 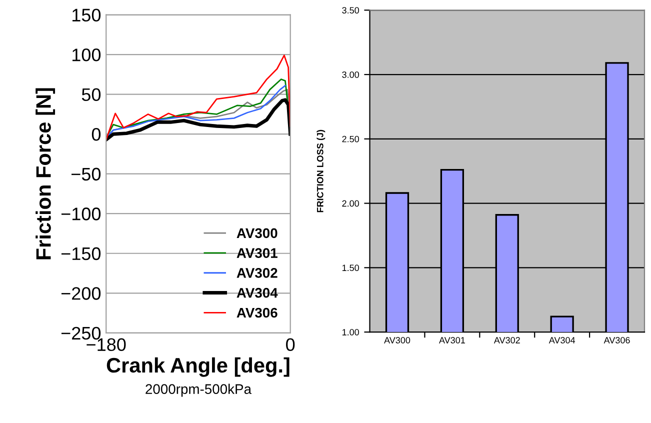 What do you see at coordinates (321, 171) in the screenshot?
I see `y-axis-title: FRICTION LOSS (J)` at bounding box center [321, 171].